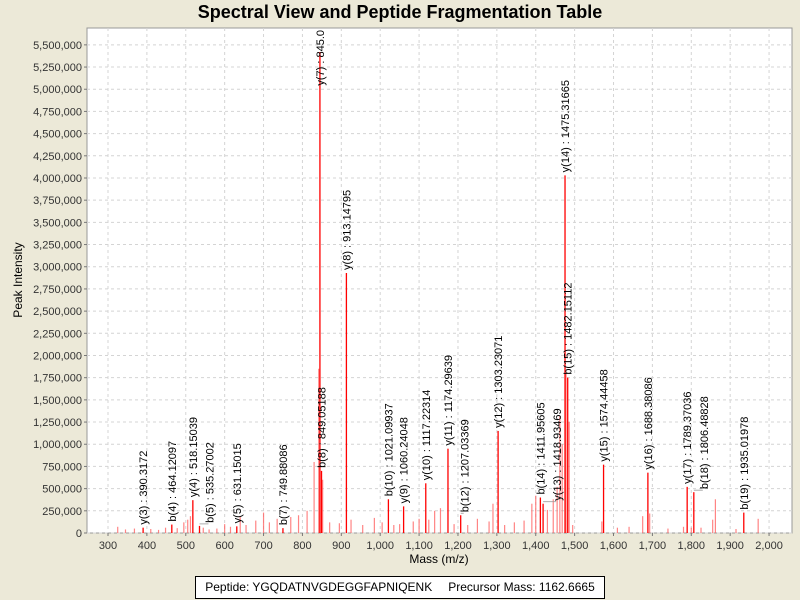 The width and height of the screenshot is (800, 600). Describe the element at coordinates (57, 445) in the screenshot. I see `y-tick-label: 1,000,000` at that location.